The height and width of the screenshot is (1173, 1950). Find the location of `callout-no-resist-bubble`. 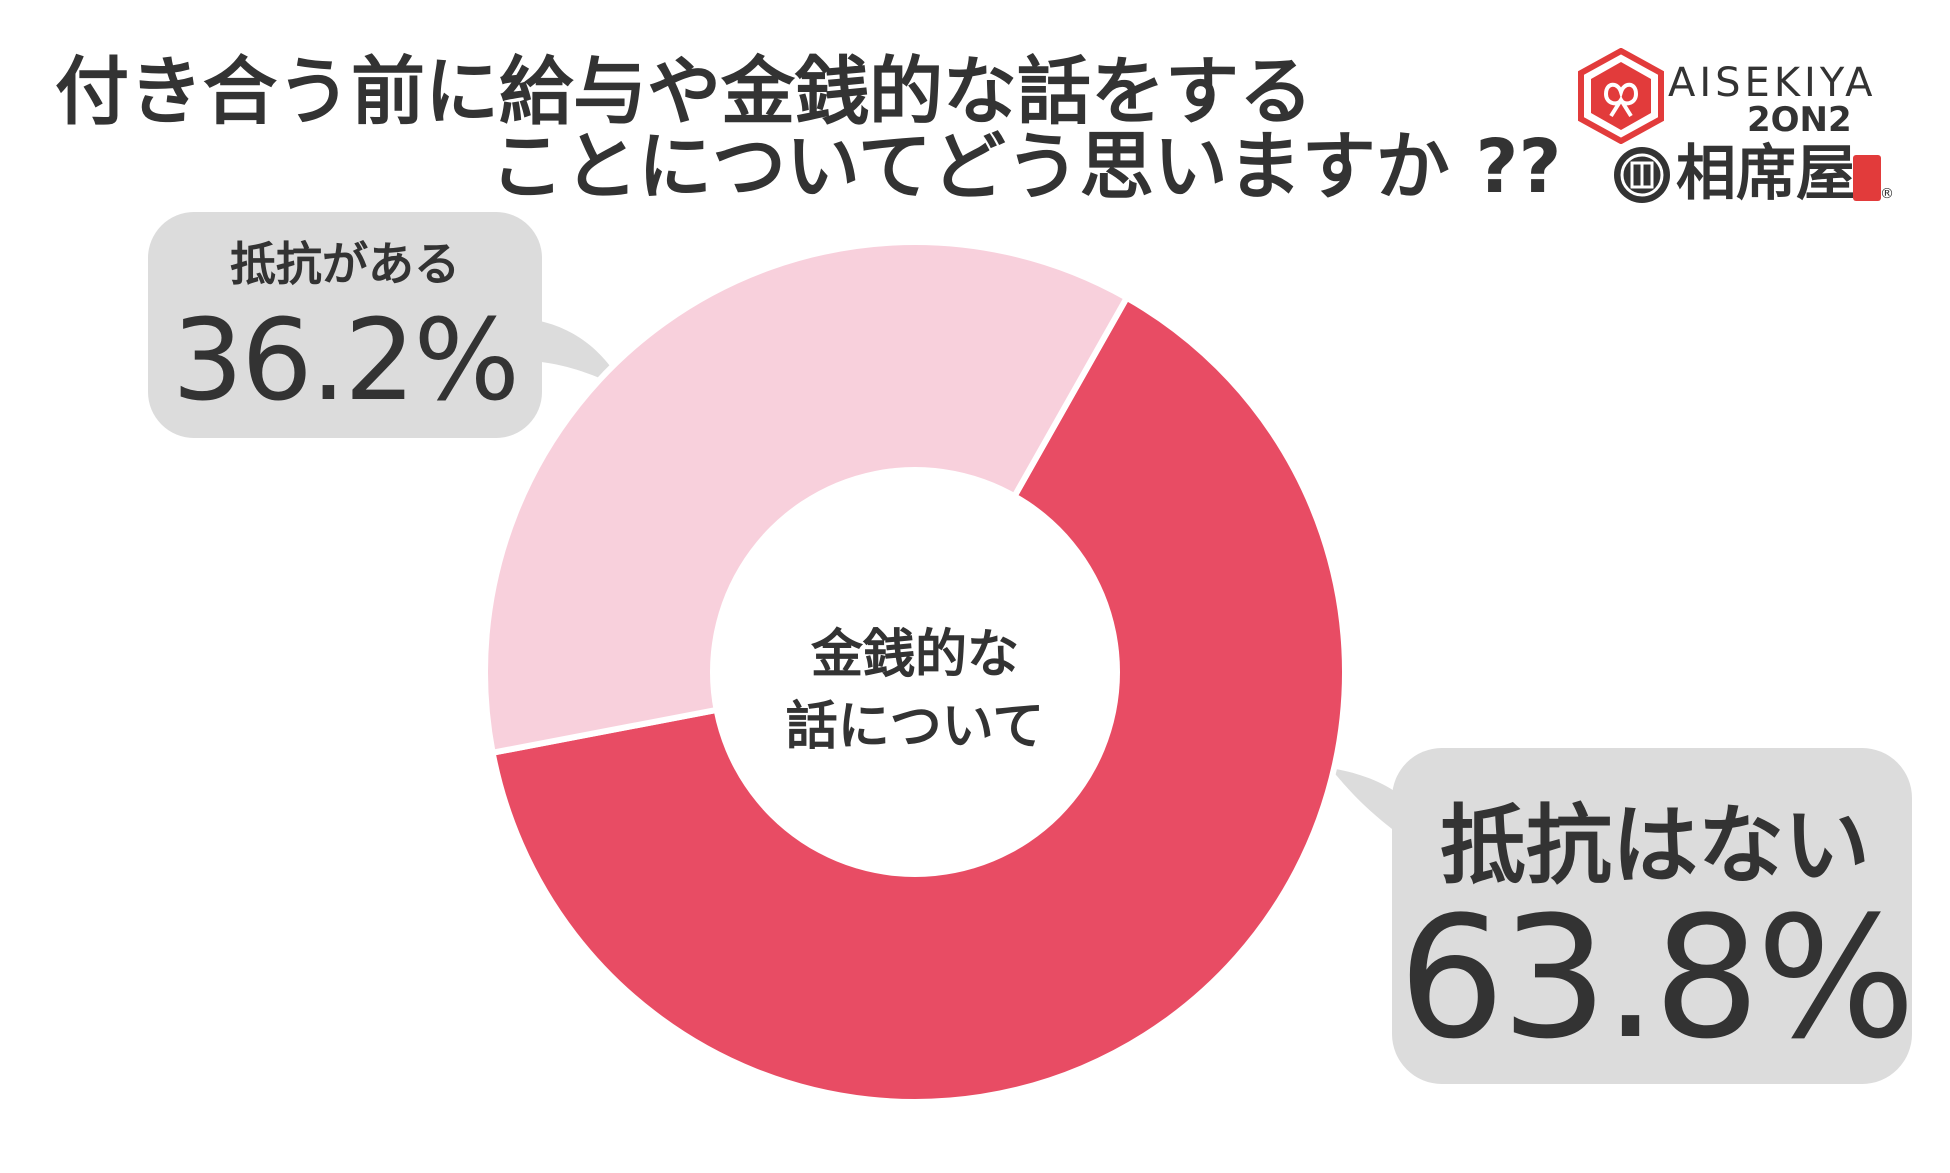

callout-no-resist-bubble is located at coordinates (1621, 916).